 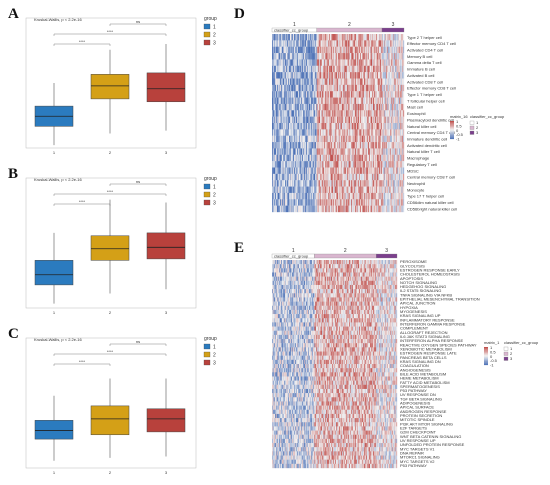 I want to click on row-label: Central memory CD8 T cell, so click(x=431, y=177).